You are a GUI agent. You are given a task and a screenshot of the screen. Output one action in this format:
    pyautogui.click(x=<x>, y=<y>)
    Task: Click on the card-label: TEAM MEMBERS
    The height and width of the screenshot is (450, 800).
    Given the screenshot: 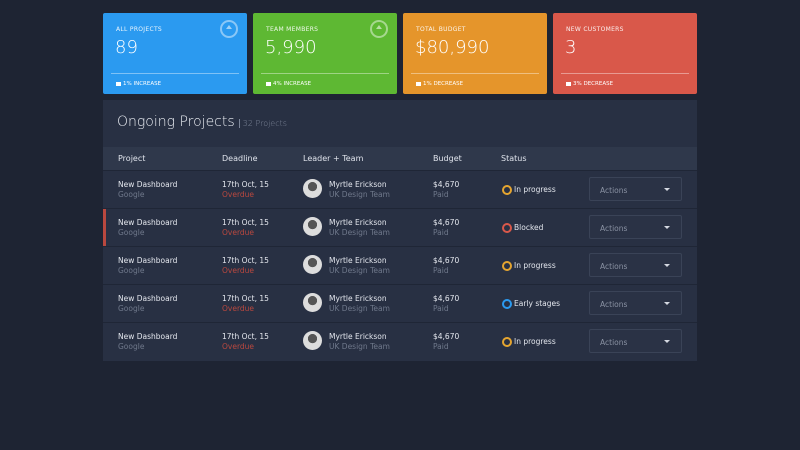 What is the action you would take?
    pyautogui.click(x=292, y=29)
    